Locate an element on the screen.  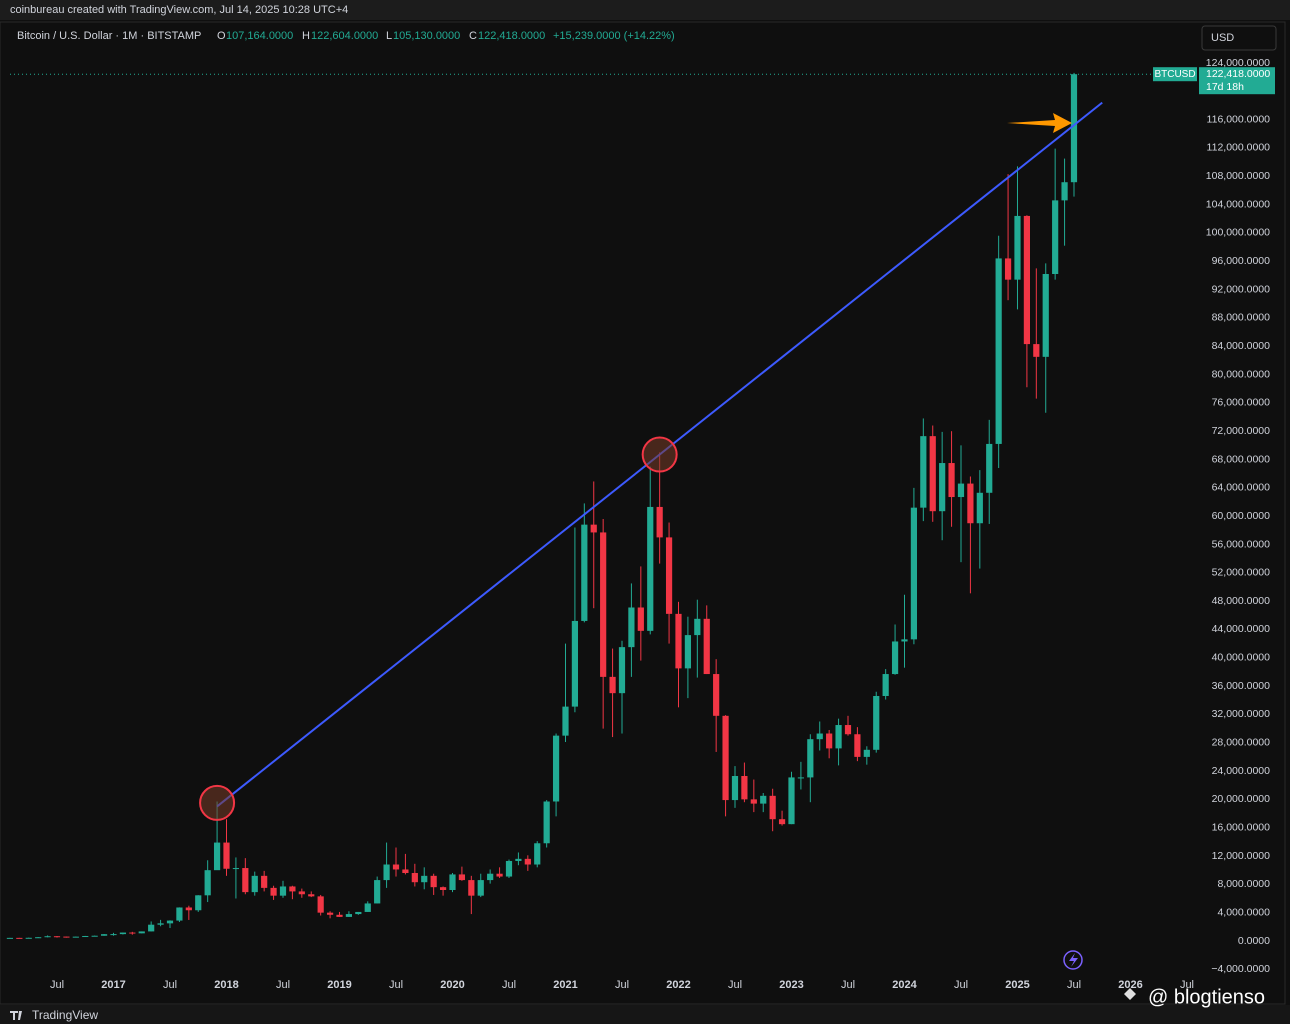
y-tick-label: −4,000.0000 is located at coordinates (1240, 969).